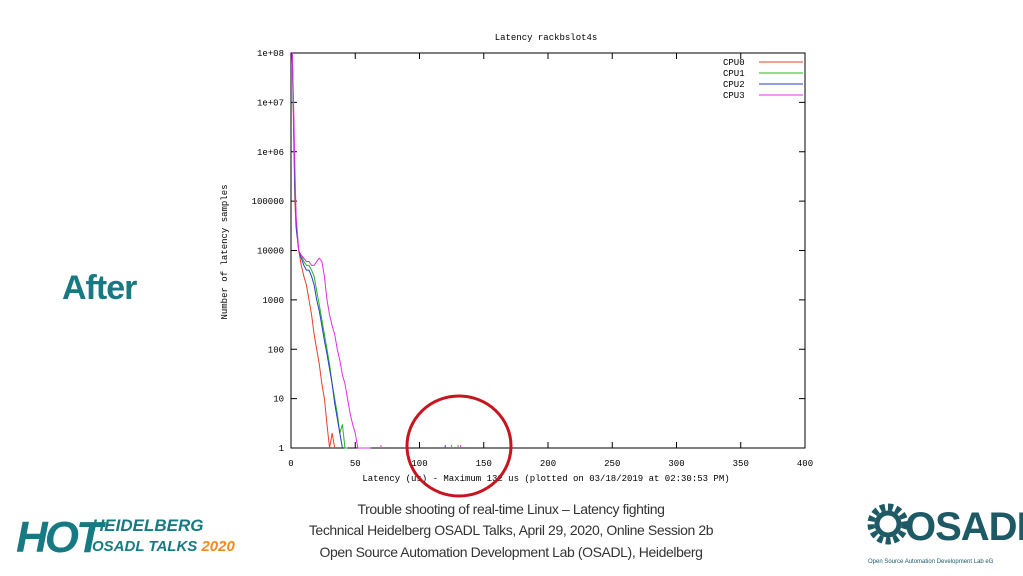 The height and width of the screenshot is (576, 1023). I want to click on logo-gear, so click(888, 524).